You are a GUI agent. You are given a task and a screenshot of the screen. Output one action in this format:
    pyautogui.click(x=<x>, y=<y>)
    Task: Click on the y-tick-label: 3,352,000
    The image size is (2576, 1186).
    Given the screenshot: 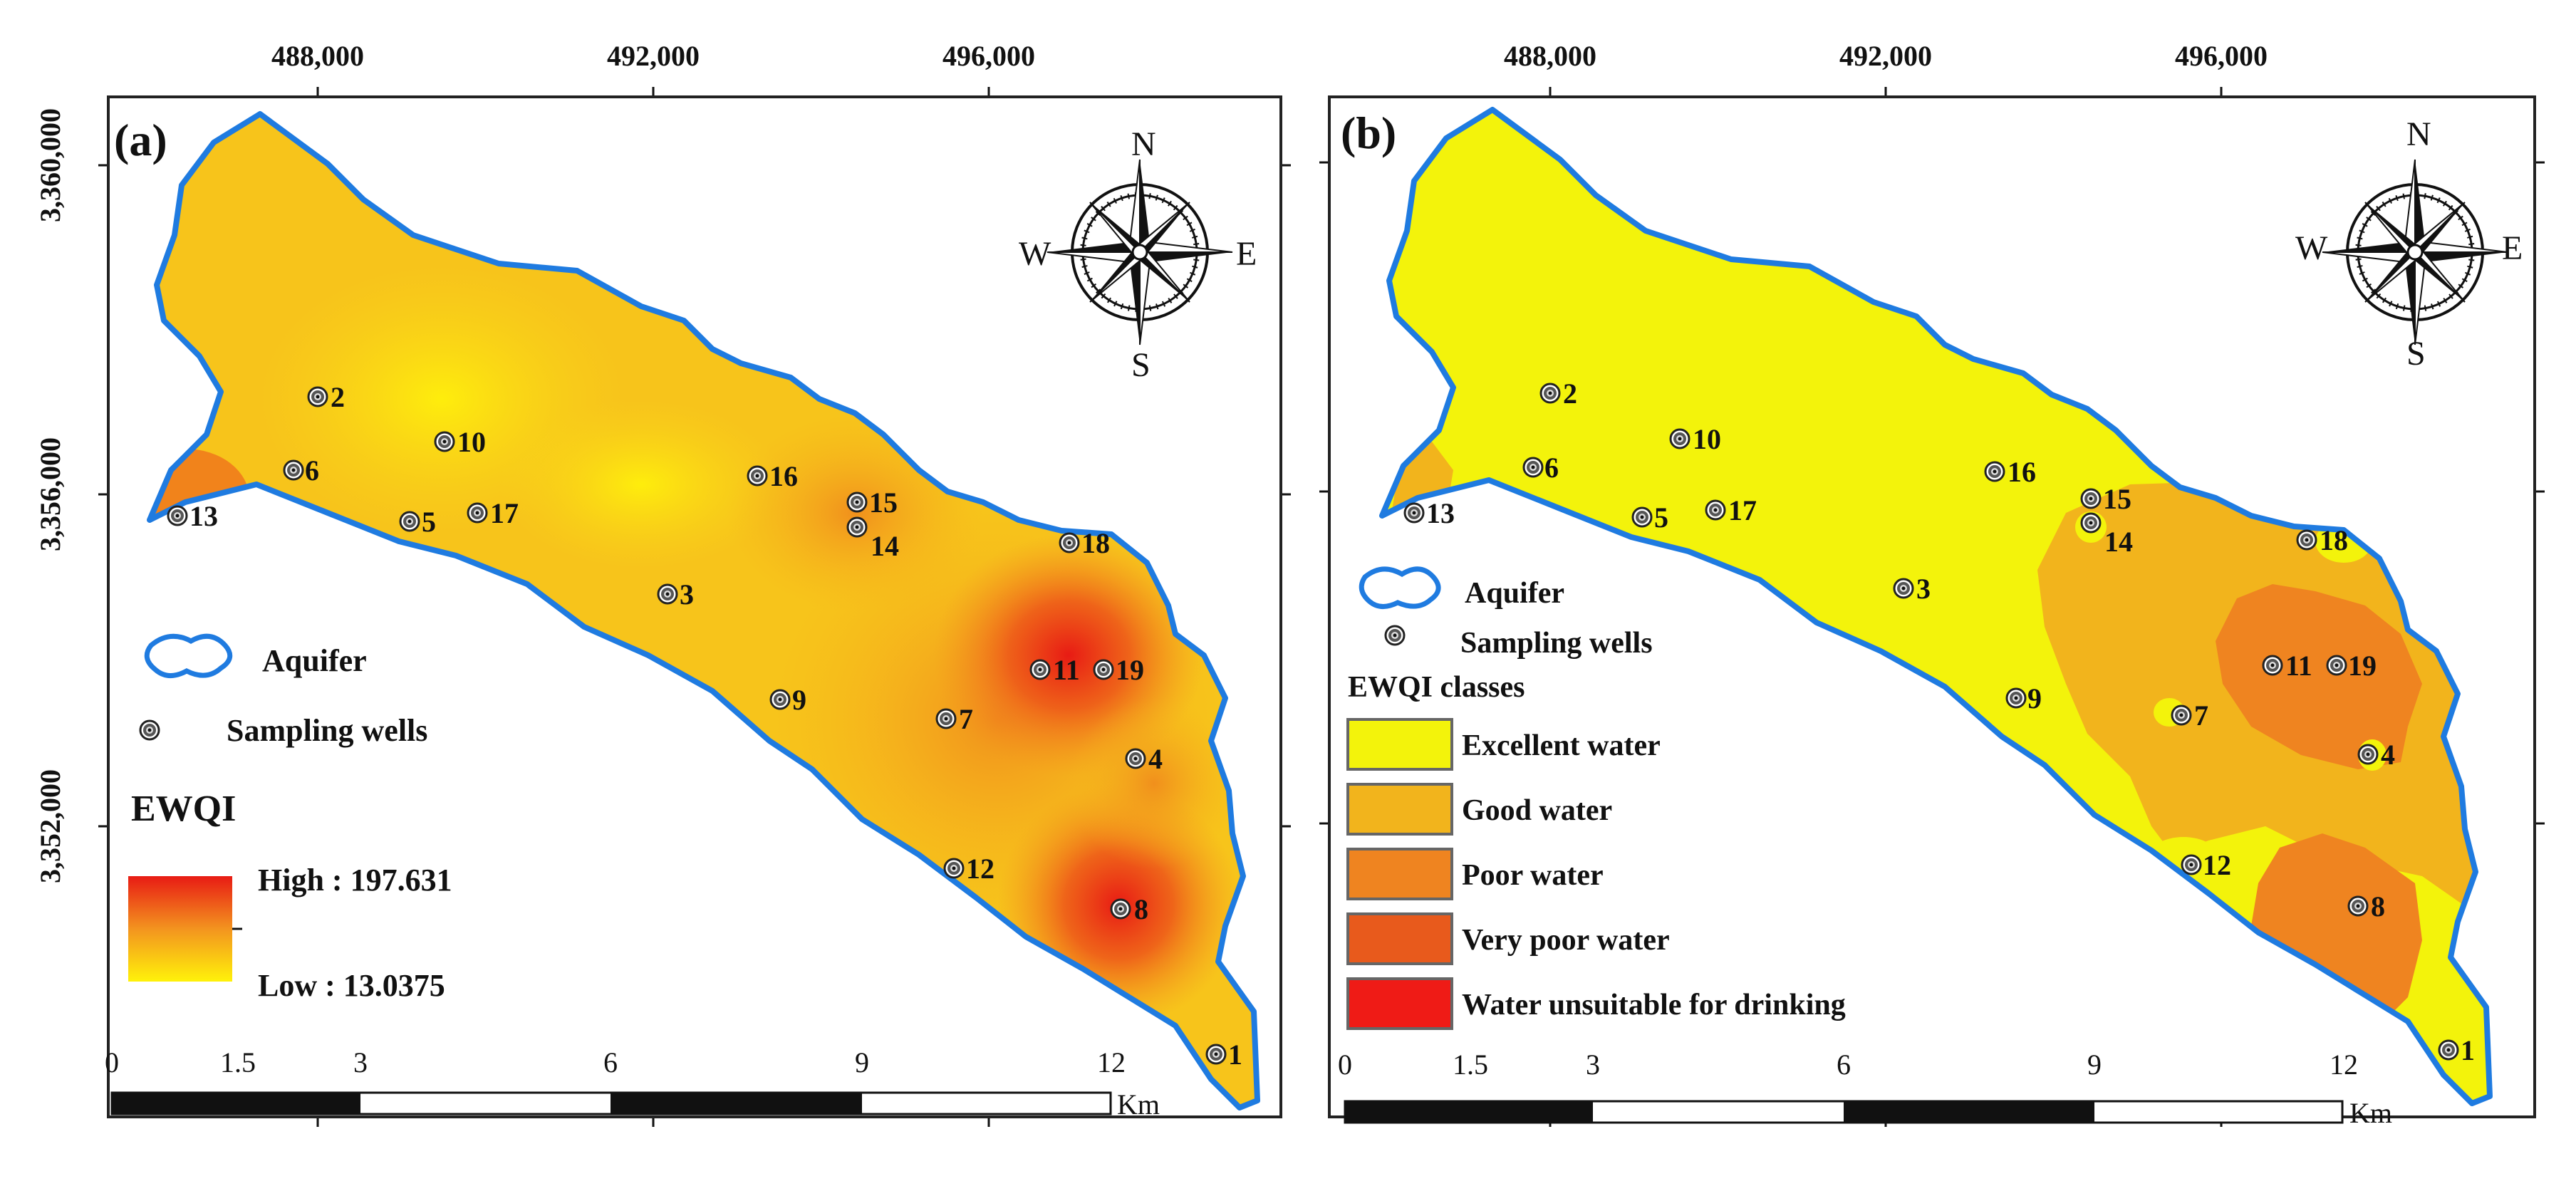 What is the action you would take?
    pyautogui.click(x=50, y=826)
    